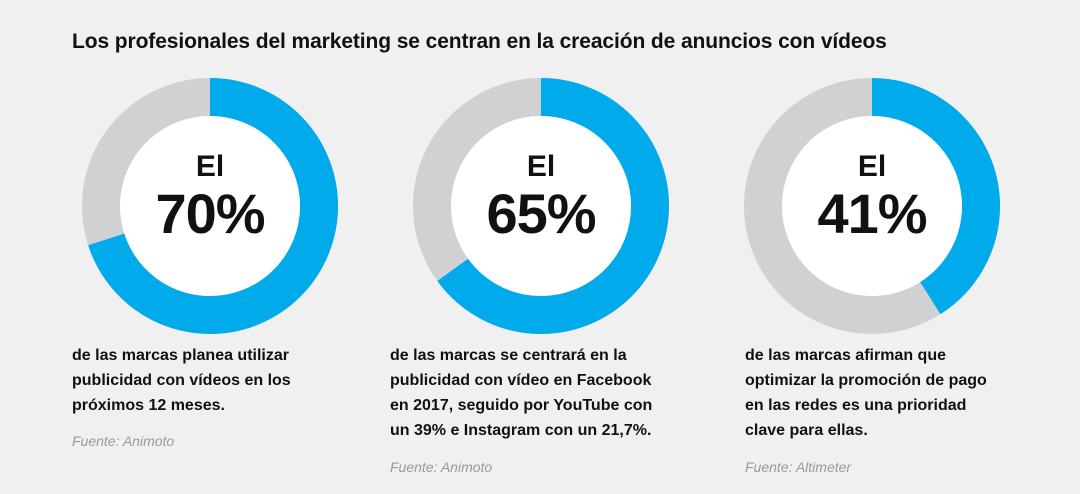  I want to click on stat-source-3: Fuente: Altimeter, so click(798, 467).